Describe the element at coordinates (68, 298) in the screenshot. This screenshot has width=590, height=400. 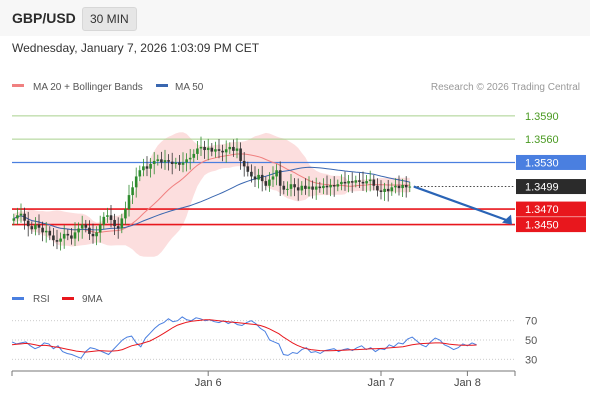
I see `rsi-ma-legend-swatch` at that location.